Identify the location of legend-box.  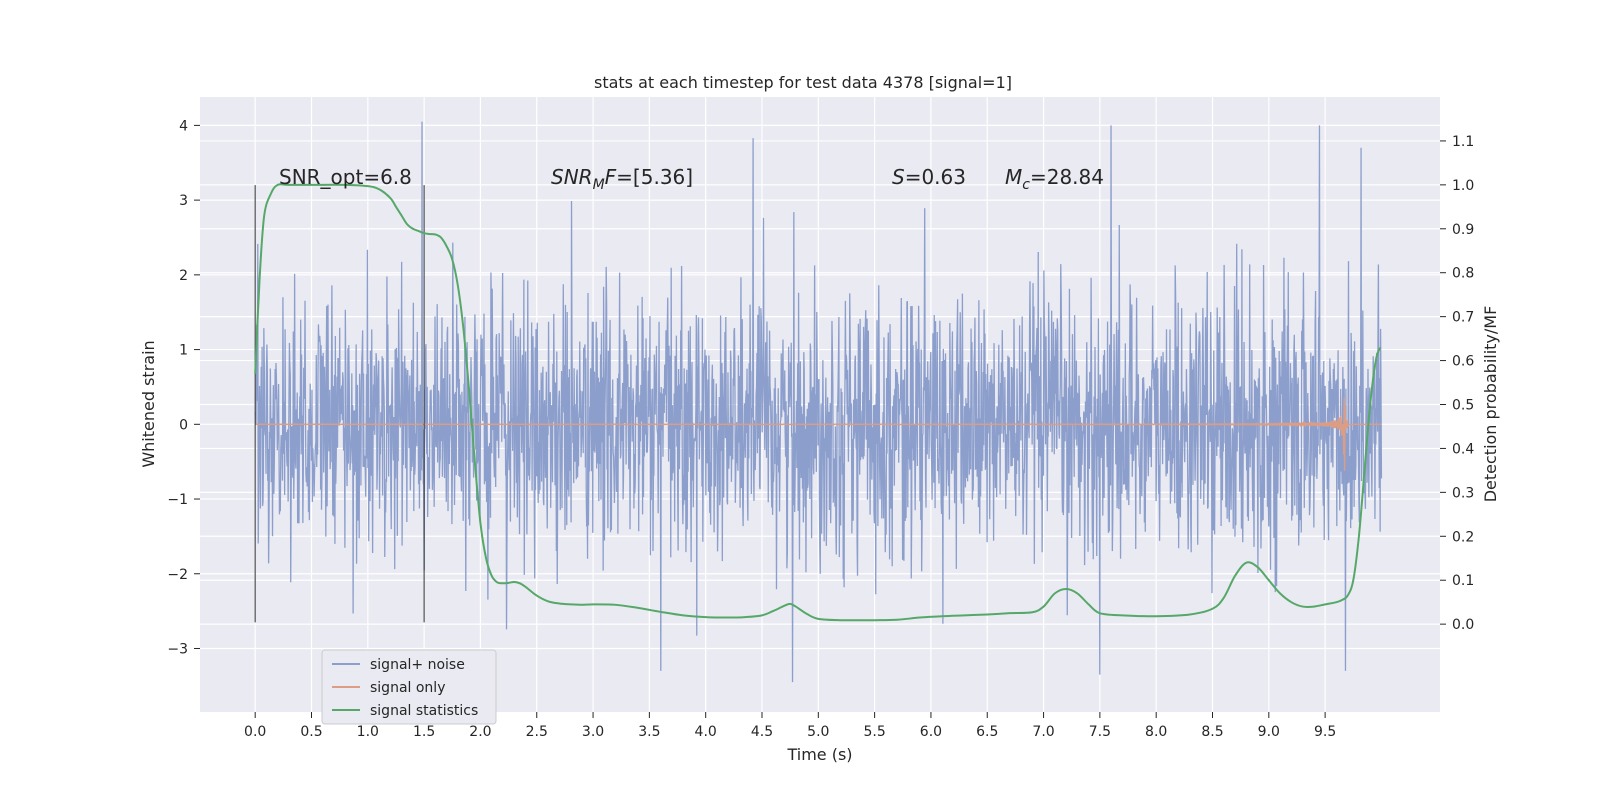
(409, 687).